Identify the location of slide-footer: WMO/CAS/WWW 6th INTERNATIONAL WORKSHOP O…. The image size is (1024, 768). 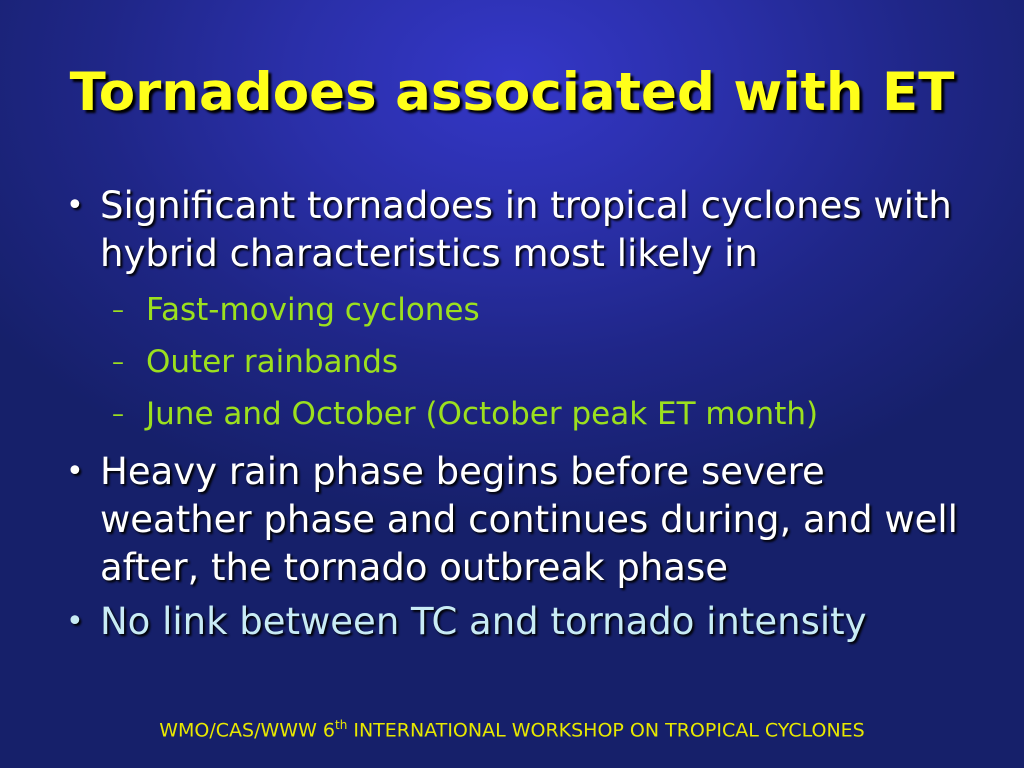
(512, 729).